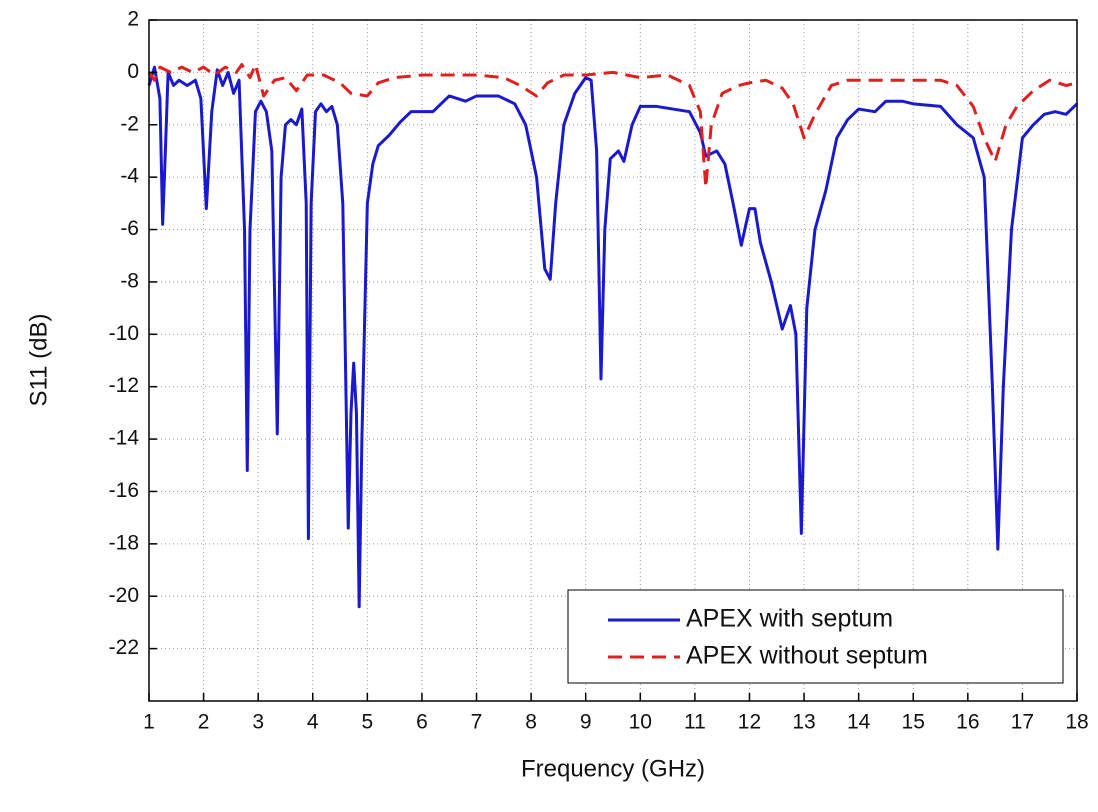 The height and width of the screenshot is (812, 1098). I want to click on x-tick-label: 13, so click(803, 722).